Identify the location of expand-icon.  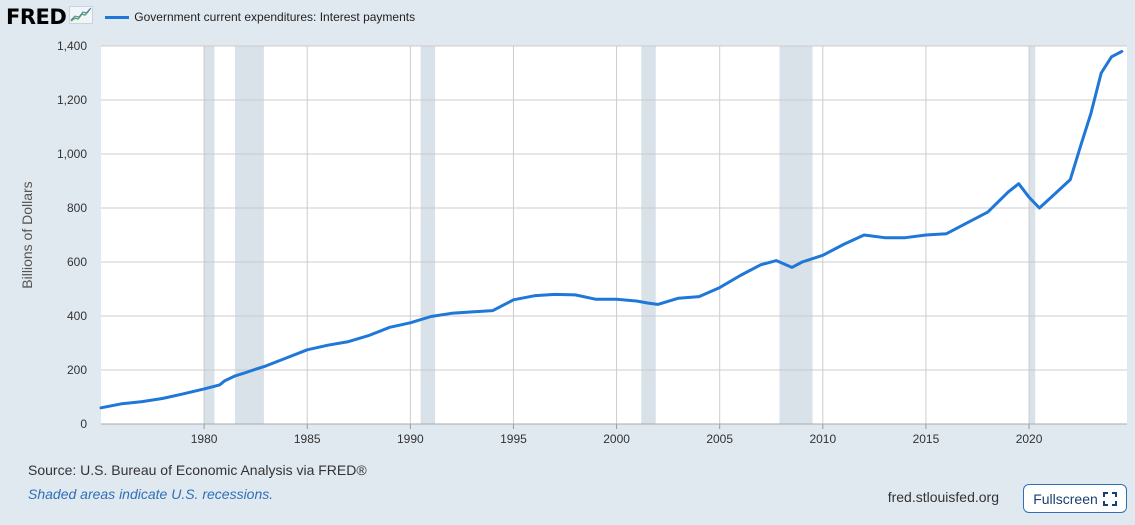
(1109, 498).